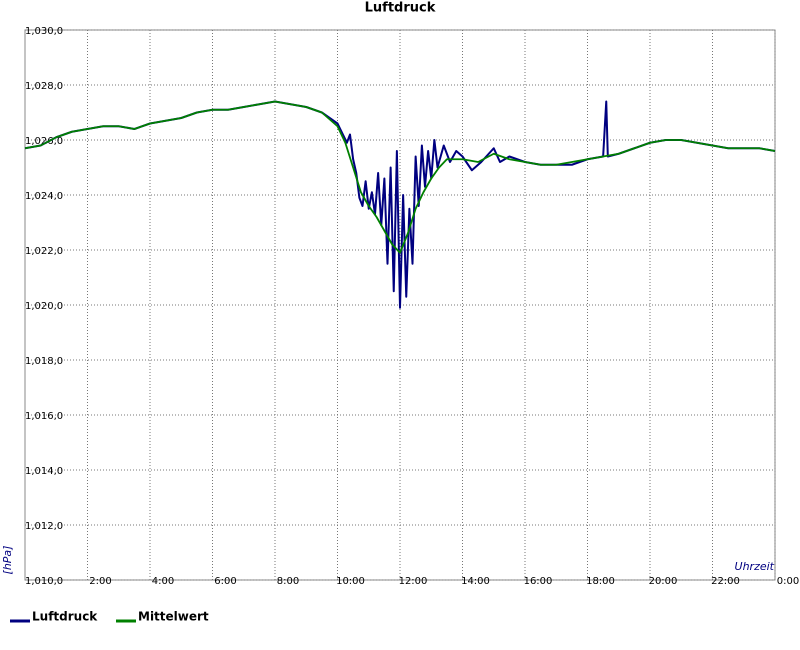  What do you see at coordinates (44, 526) in the screenshot?
I see `y-tick-label: 1,012,0` at bounding box center [44, 526].